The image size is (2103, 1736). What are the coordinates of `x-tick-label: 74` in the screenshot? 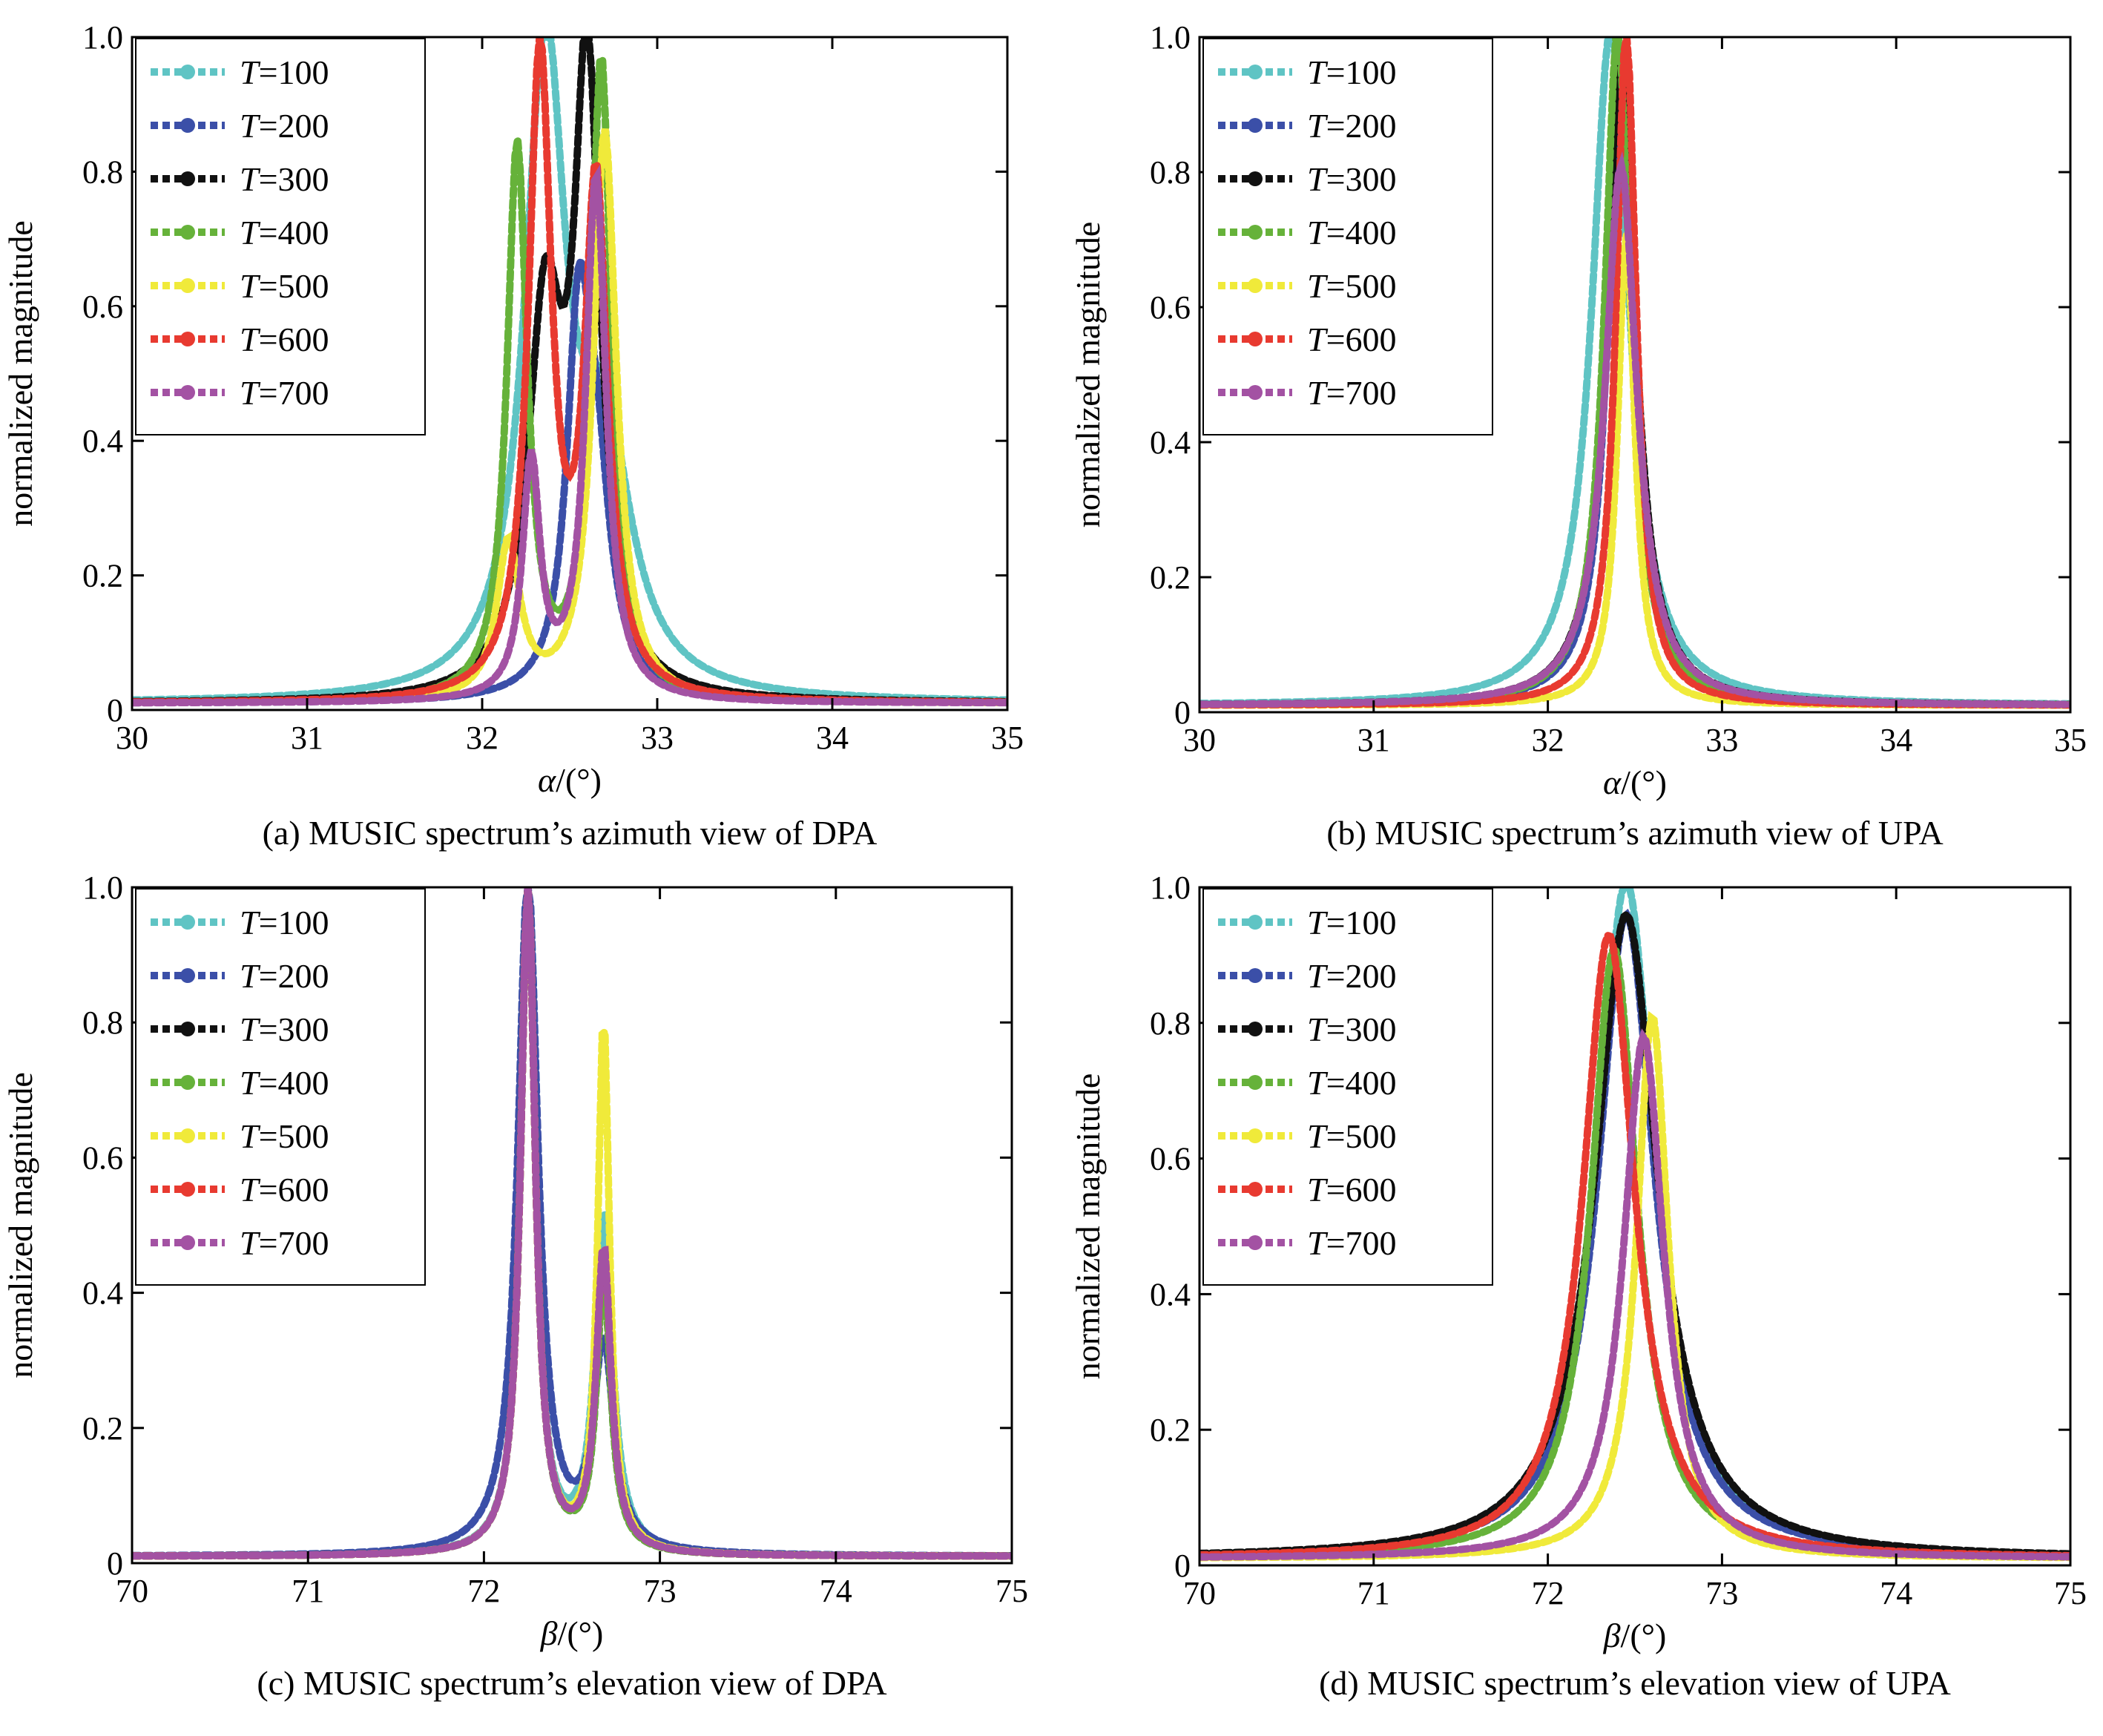 It's located at (1896, 1593).